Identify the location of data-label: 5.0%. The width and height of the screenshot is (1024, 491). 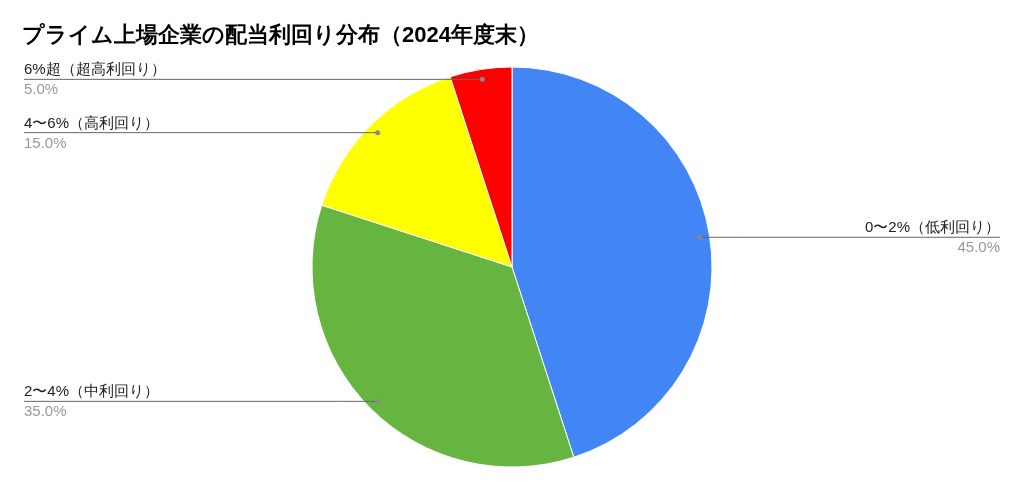
(41, 89).